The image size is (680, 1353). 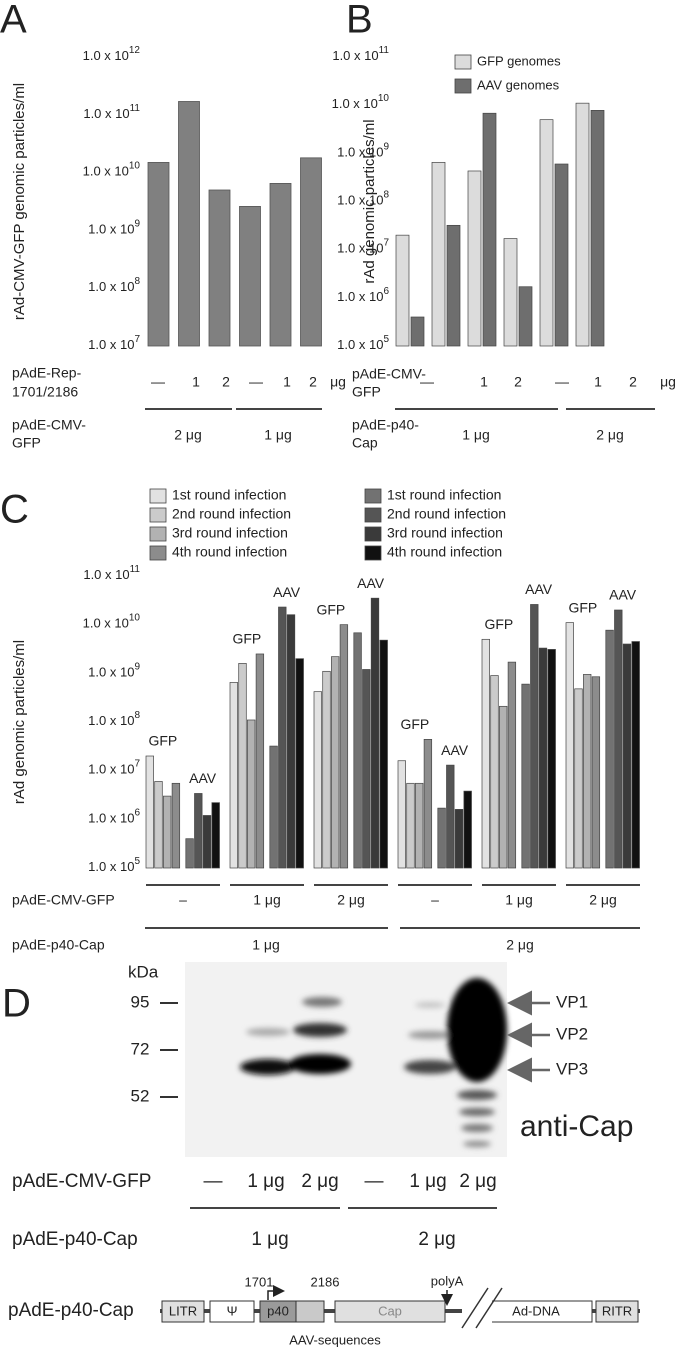 I want to click on antibody-label: anti-Cap, so click(x=576, y=1126).